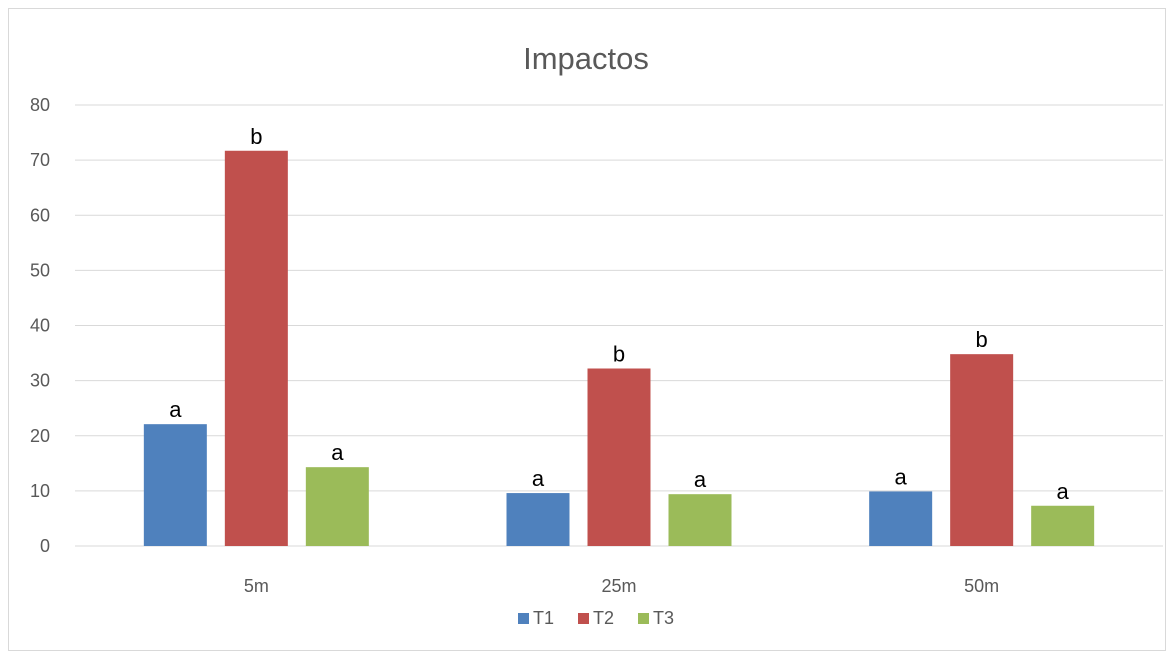 This screenshot has height=656, width=1172. Describe the element at coordinates (643, 618) in the screenshot. I see `legend-swatch-T3` at that location.